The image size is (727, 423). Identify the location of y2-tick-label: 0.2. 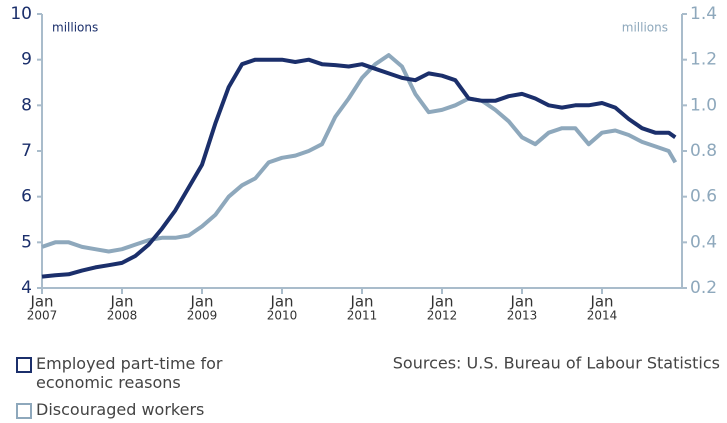
(703, 288).